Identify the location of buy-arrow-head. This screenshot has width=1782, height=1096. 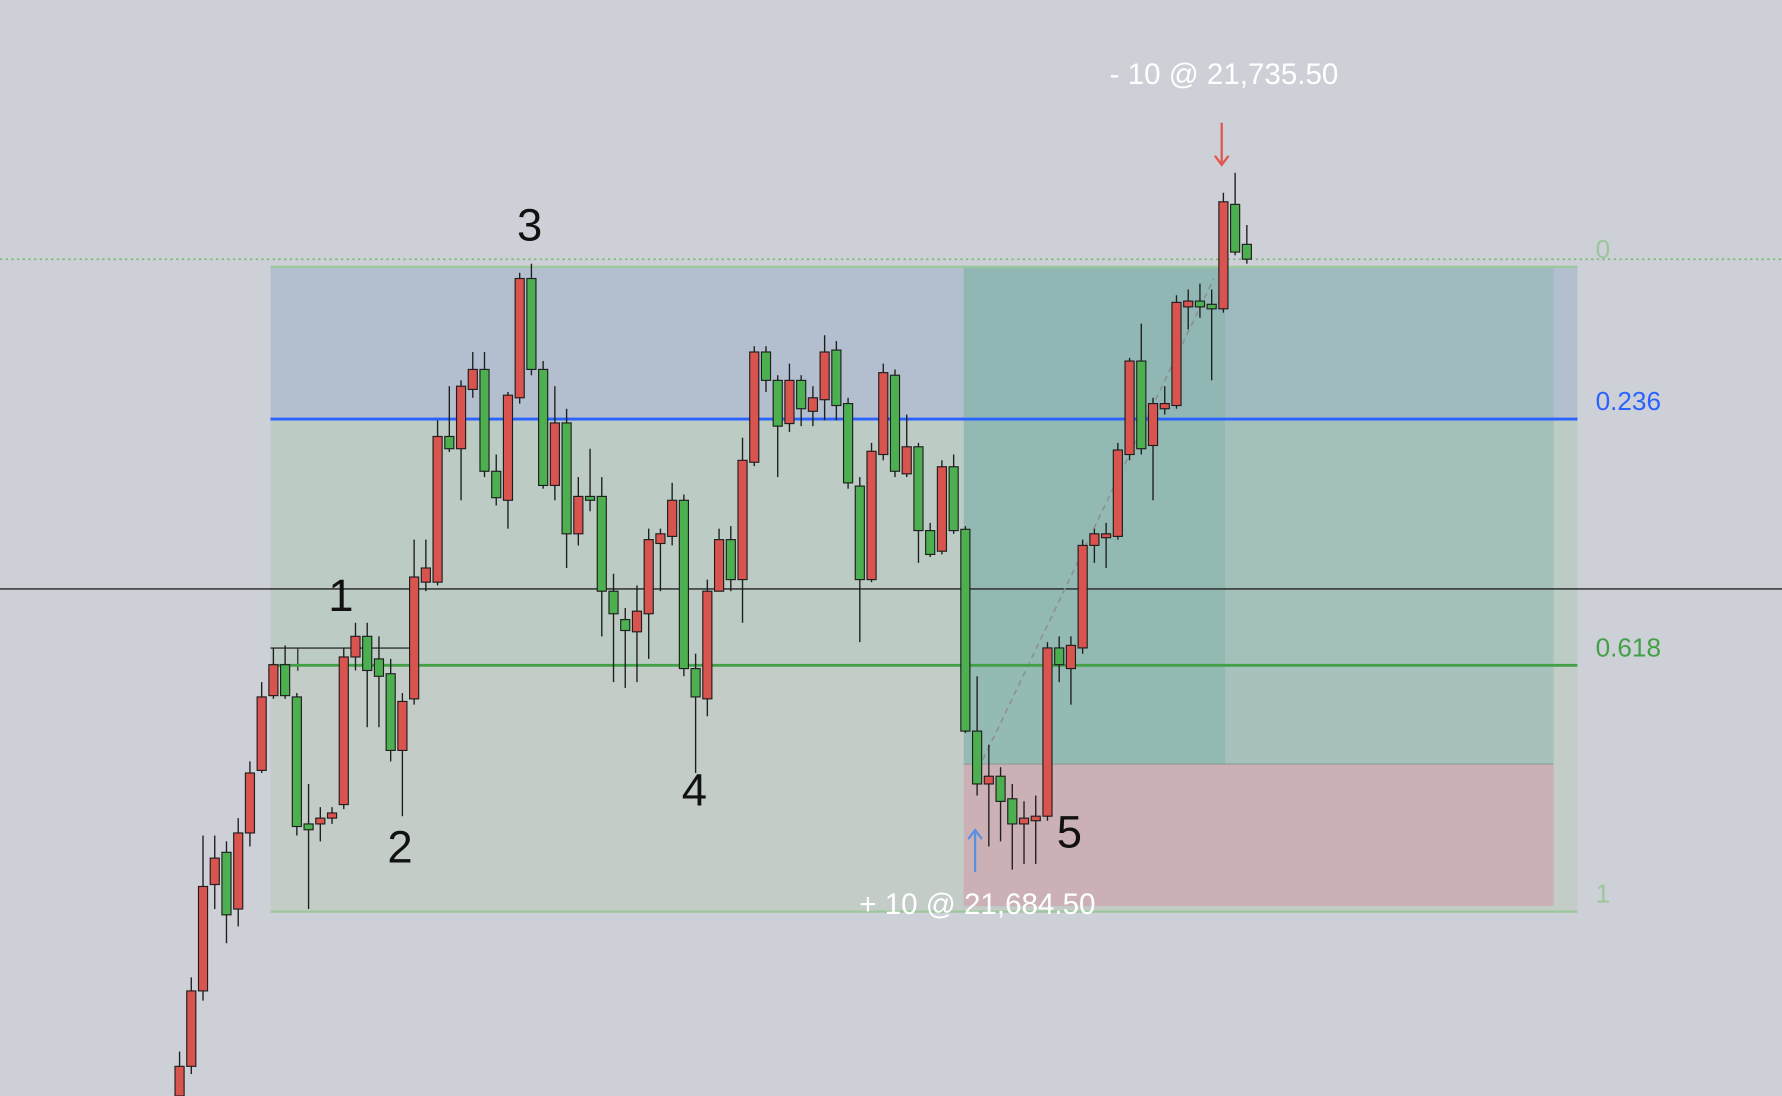
(975, 834).